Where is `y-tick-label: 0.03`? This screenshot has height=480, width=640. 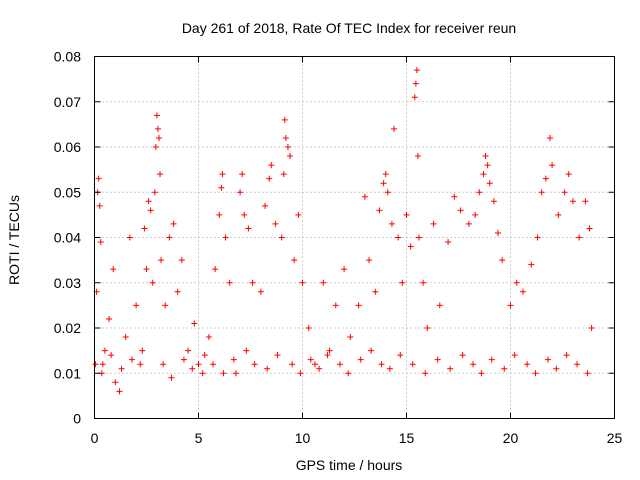 y-tick-label: 0.03 is located at coordinates (67, 283).